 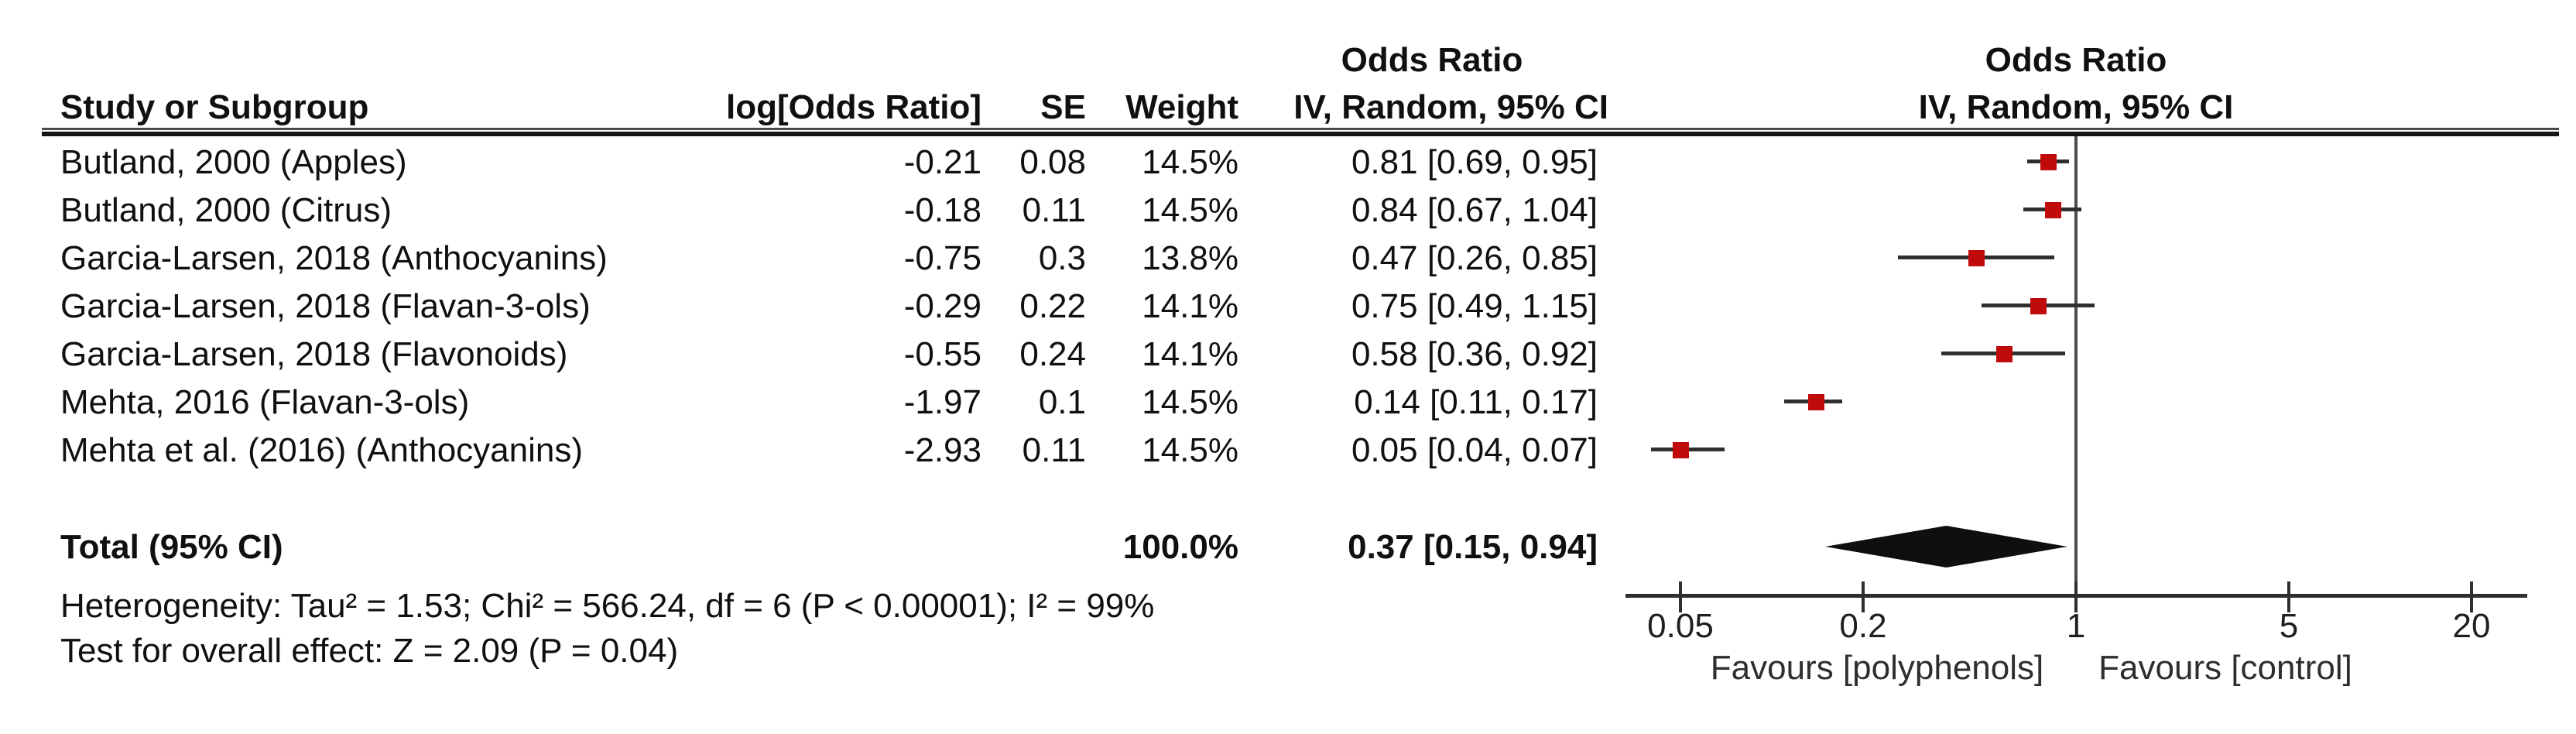 I want to click on x-tick-label: 0.2, so click(x=1863, y=626).